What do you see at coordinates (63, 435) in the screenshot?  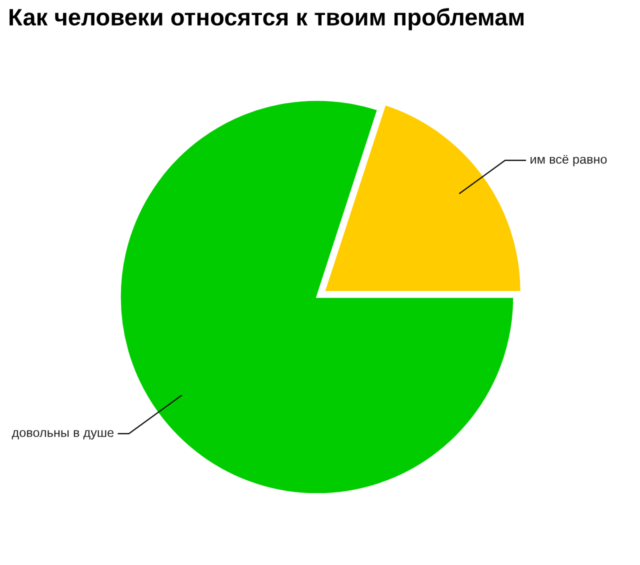 I see `slice-label: довольны в душе` at bounding box center [63, 435].